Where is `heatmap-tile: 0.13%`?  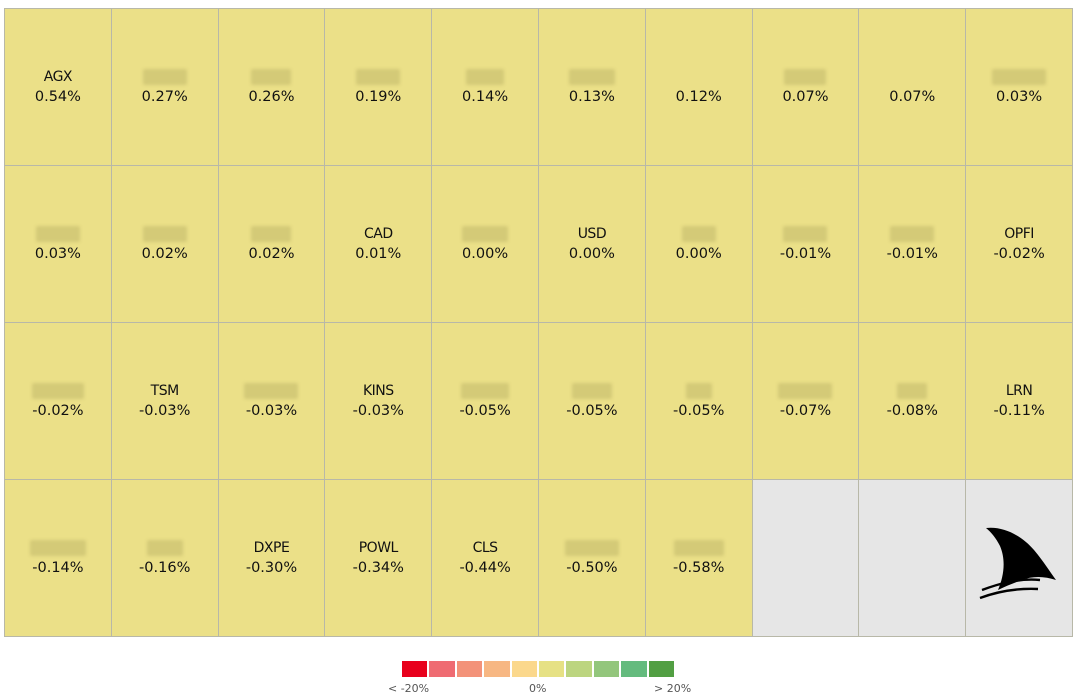
heatmap-tile: 0.13% is located at coordinates (592, 87).